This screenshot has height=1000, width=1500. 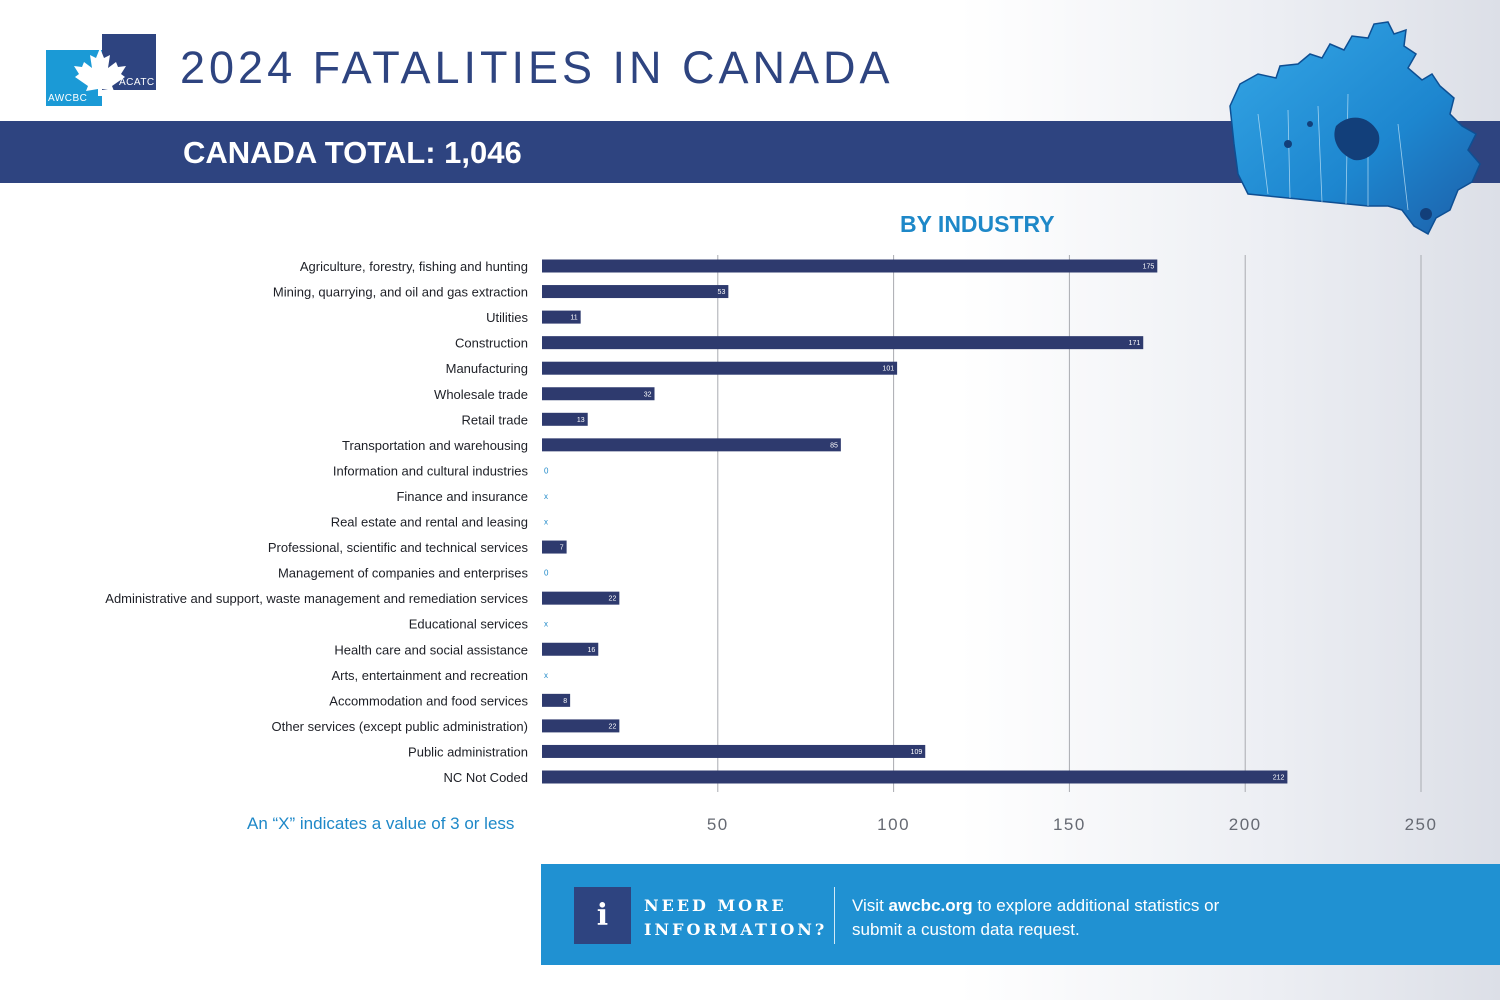 I want to click on category-label: Accommodation and food services, so click(x=428, y=700).